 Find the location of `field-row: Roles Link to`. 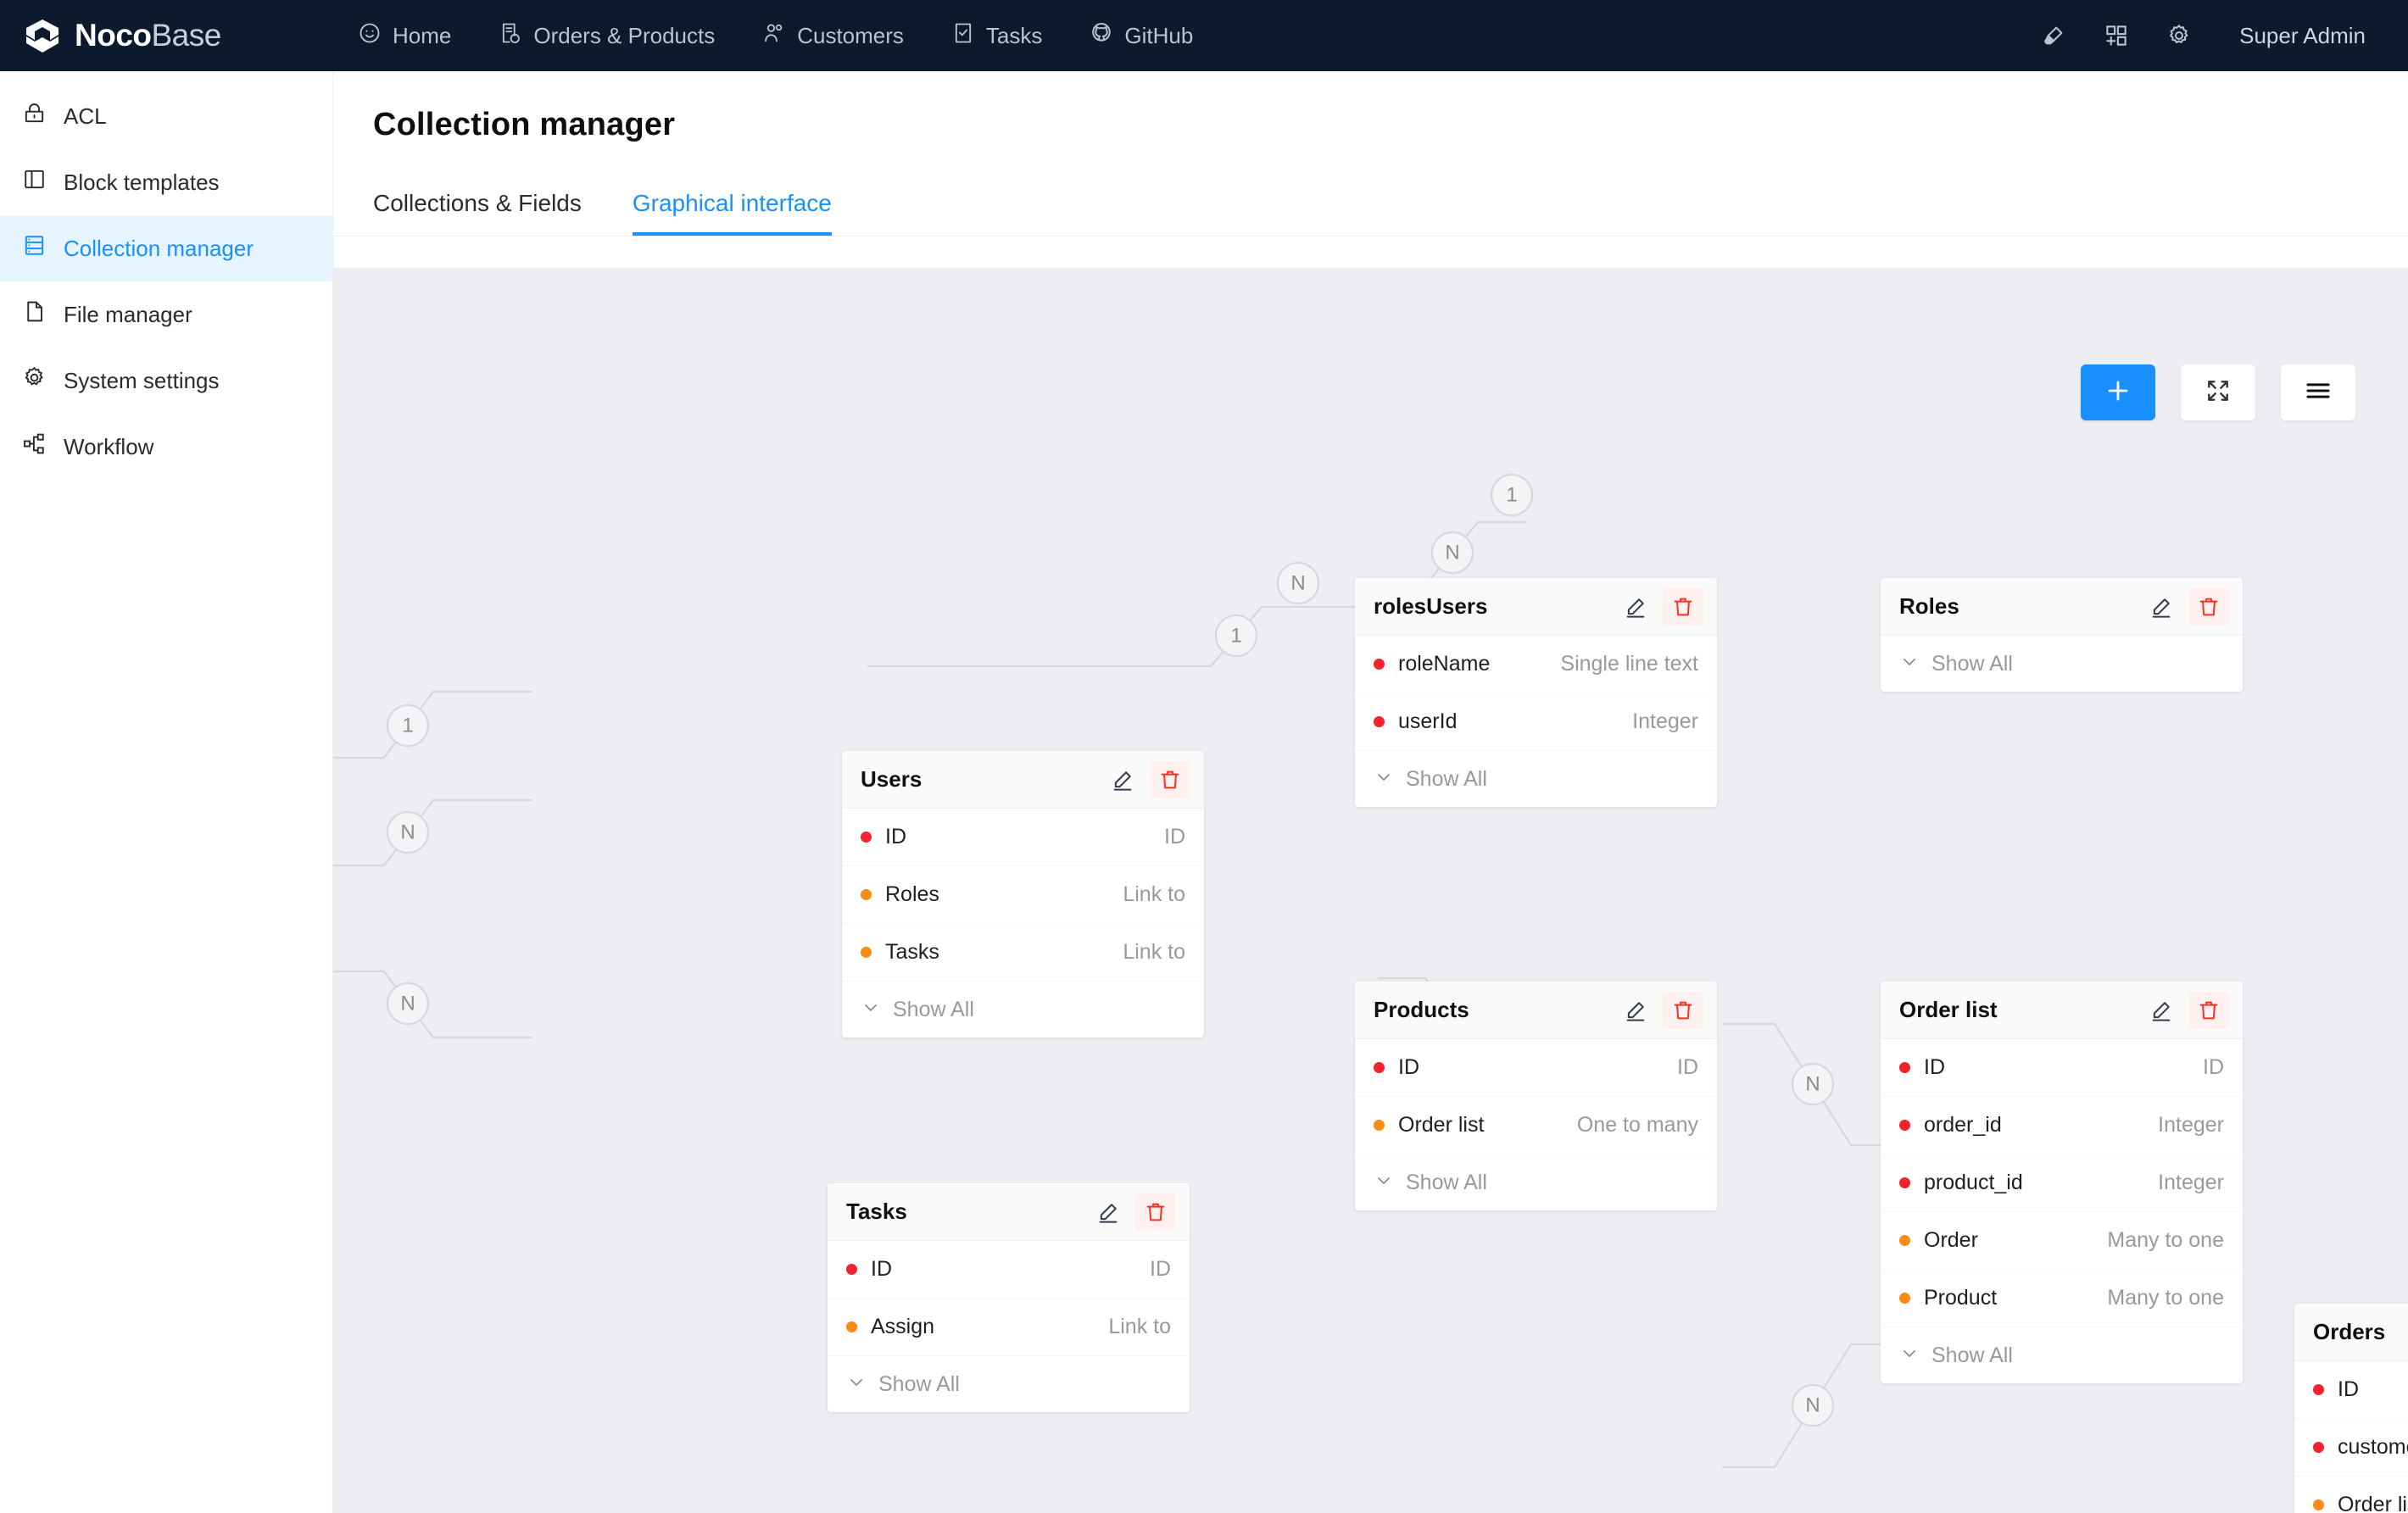

field-row: Roles Link to is located at coordinates (1023, 895).